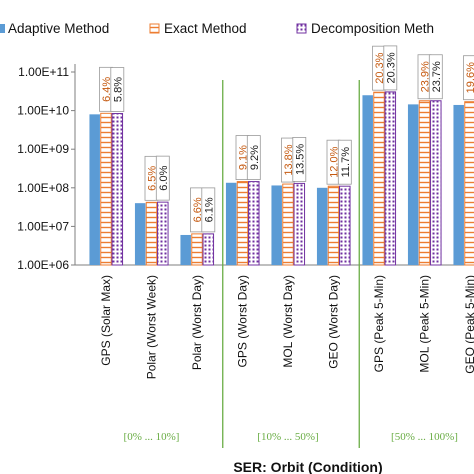  I want to click on group-label: [0% ... 10%], so click(152, 437).